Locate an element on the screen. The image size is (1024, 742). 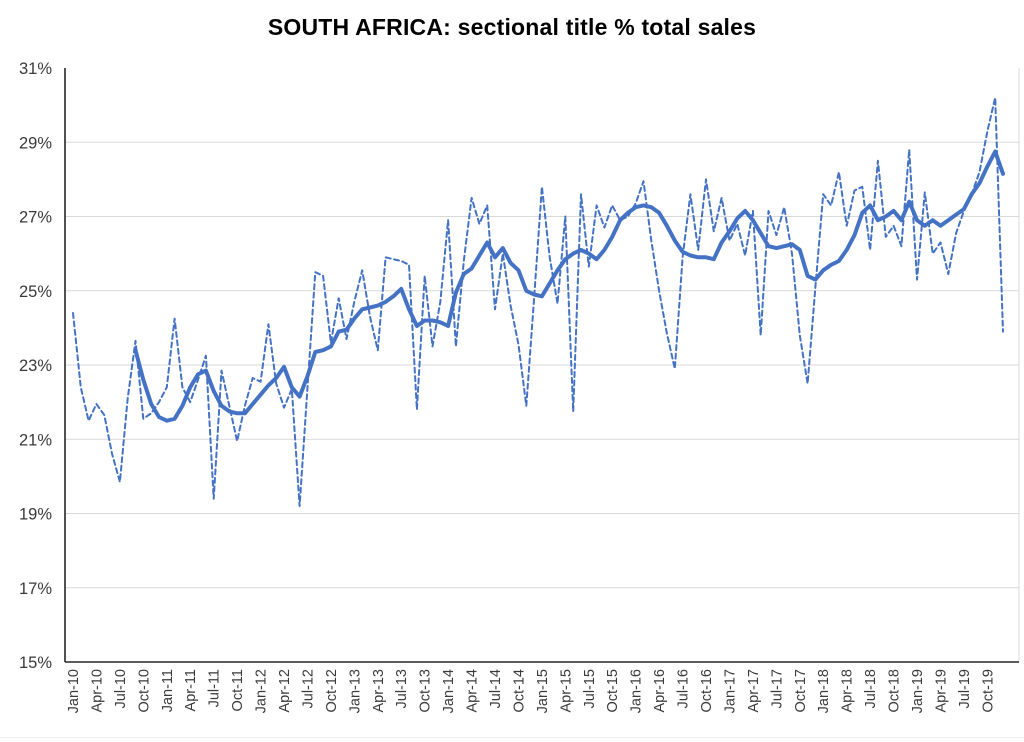
y-tick-label: 29% is located at coordinates (35, 143).